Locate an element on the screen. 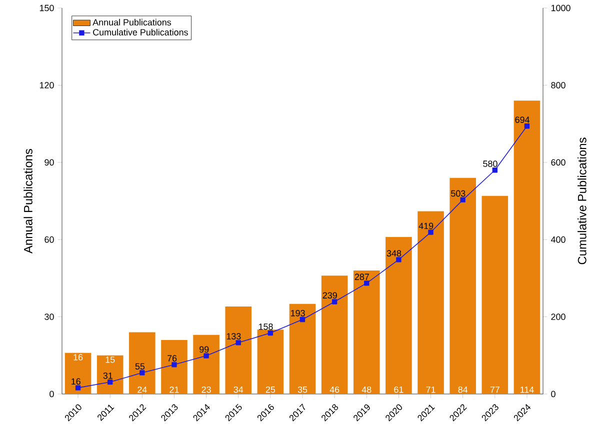 The height and width of the screenshot is (432, 604). data-label: 24 is located at coordinates (142, 389).